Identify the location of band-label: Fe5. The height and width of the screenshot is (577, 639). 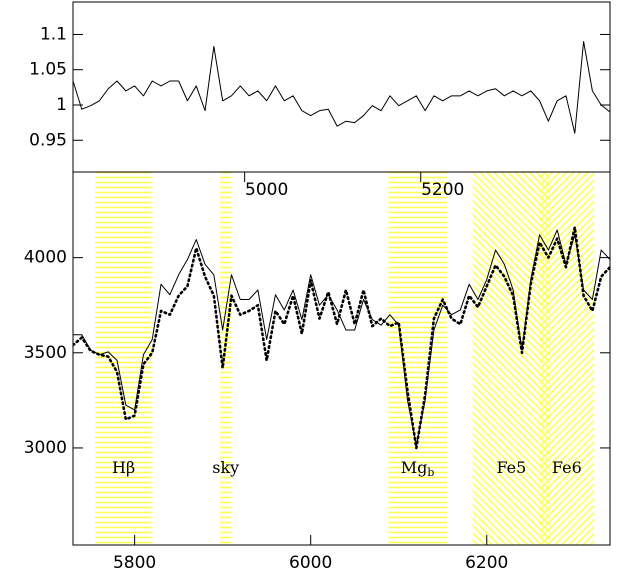
(511, 467).